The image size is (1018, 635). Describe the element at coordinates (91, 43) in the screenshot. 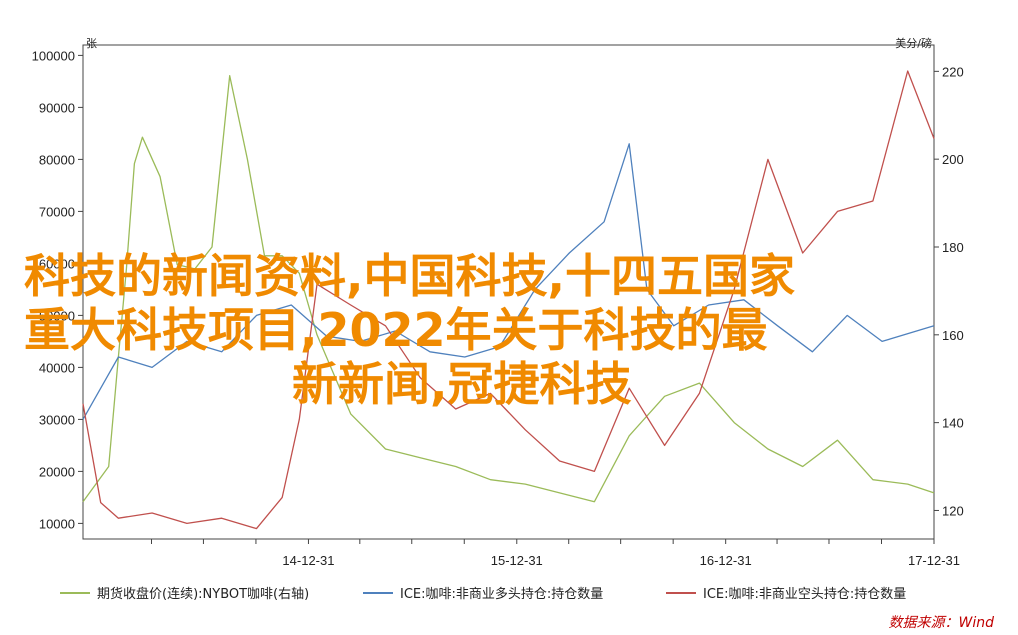

I see `left-axis-unit: 张` at that location.